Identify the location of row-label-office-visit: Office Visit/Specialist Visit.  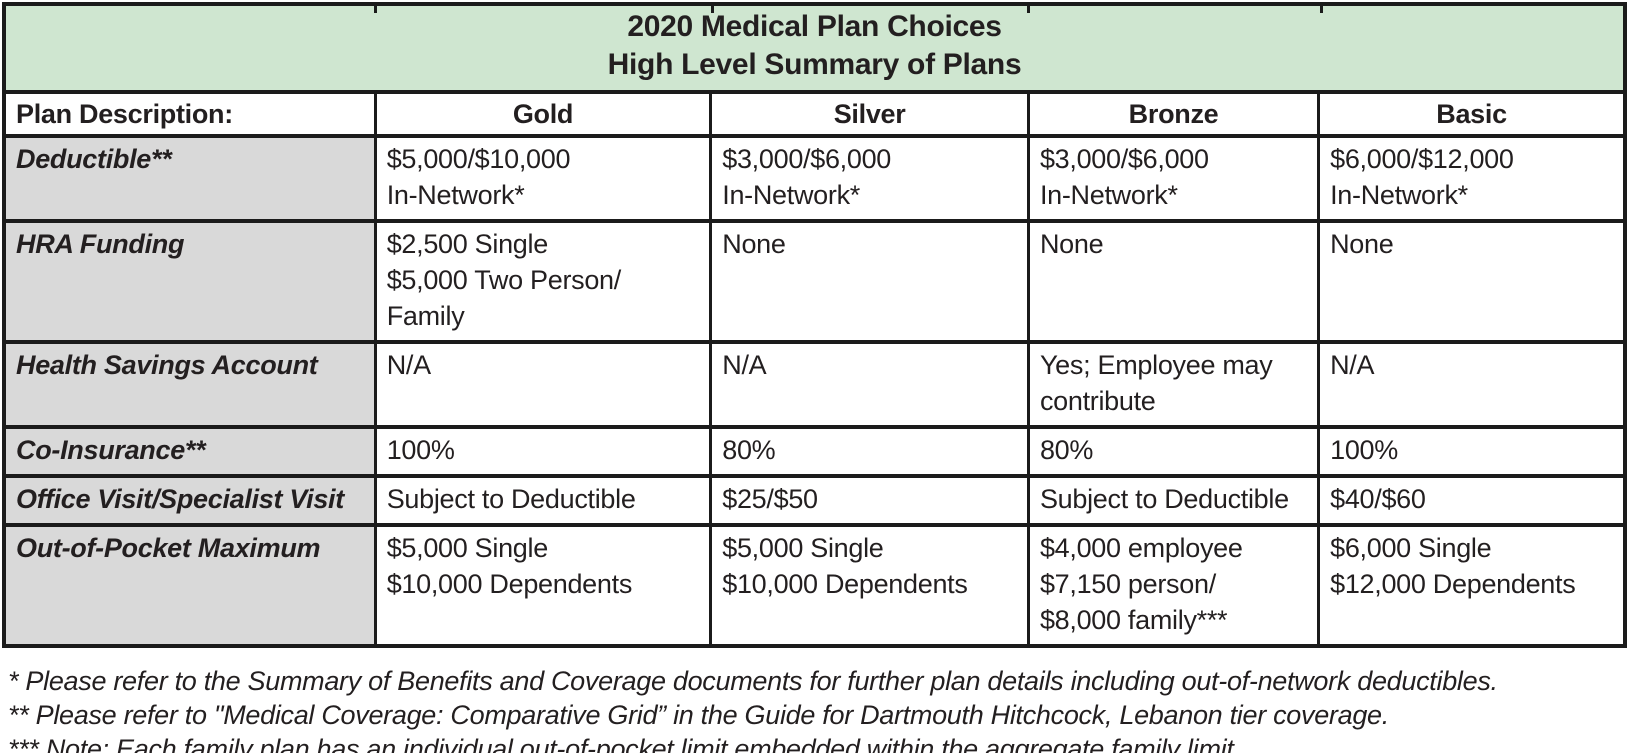
(189, 500).